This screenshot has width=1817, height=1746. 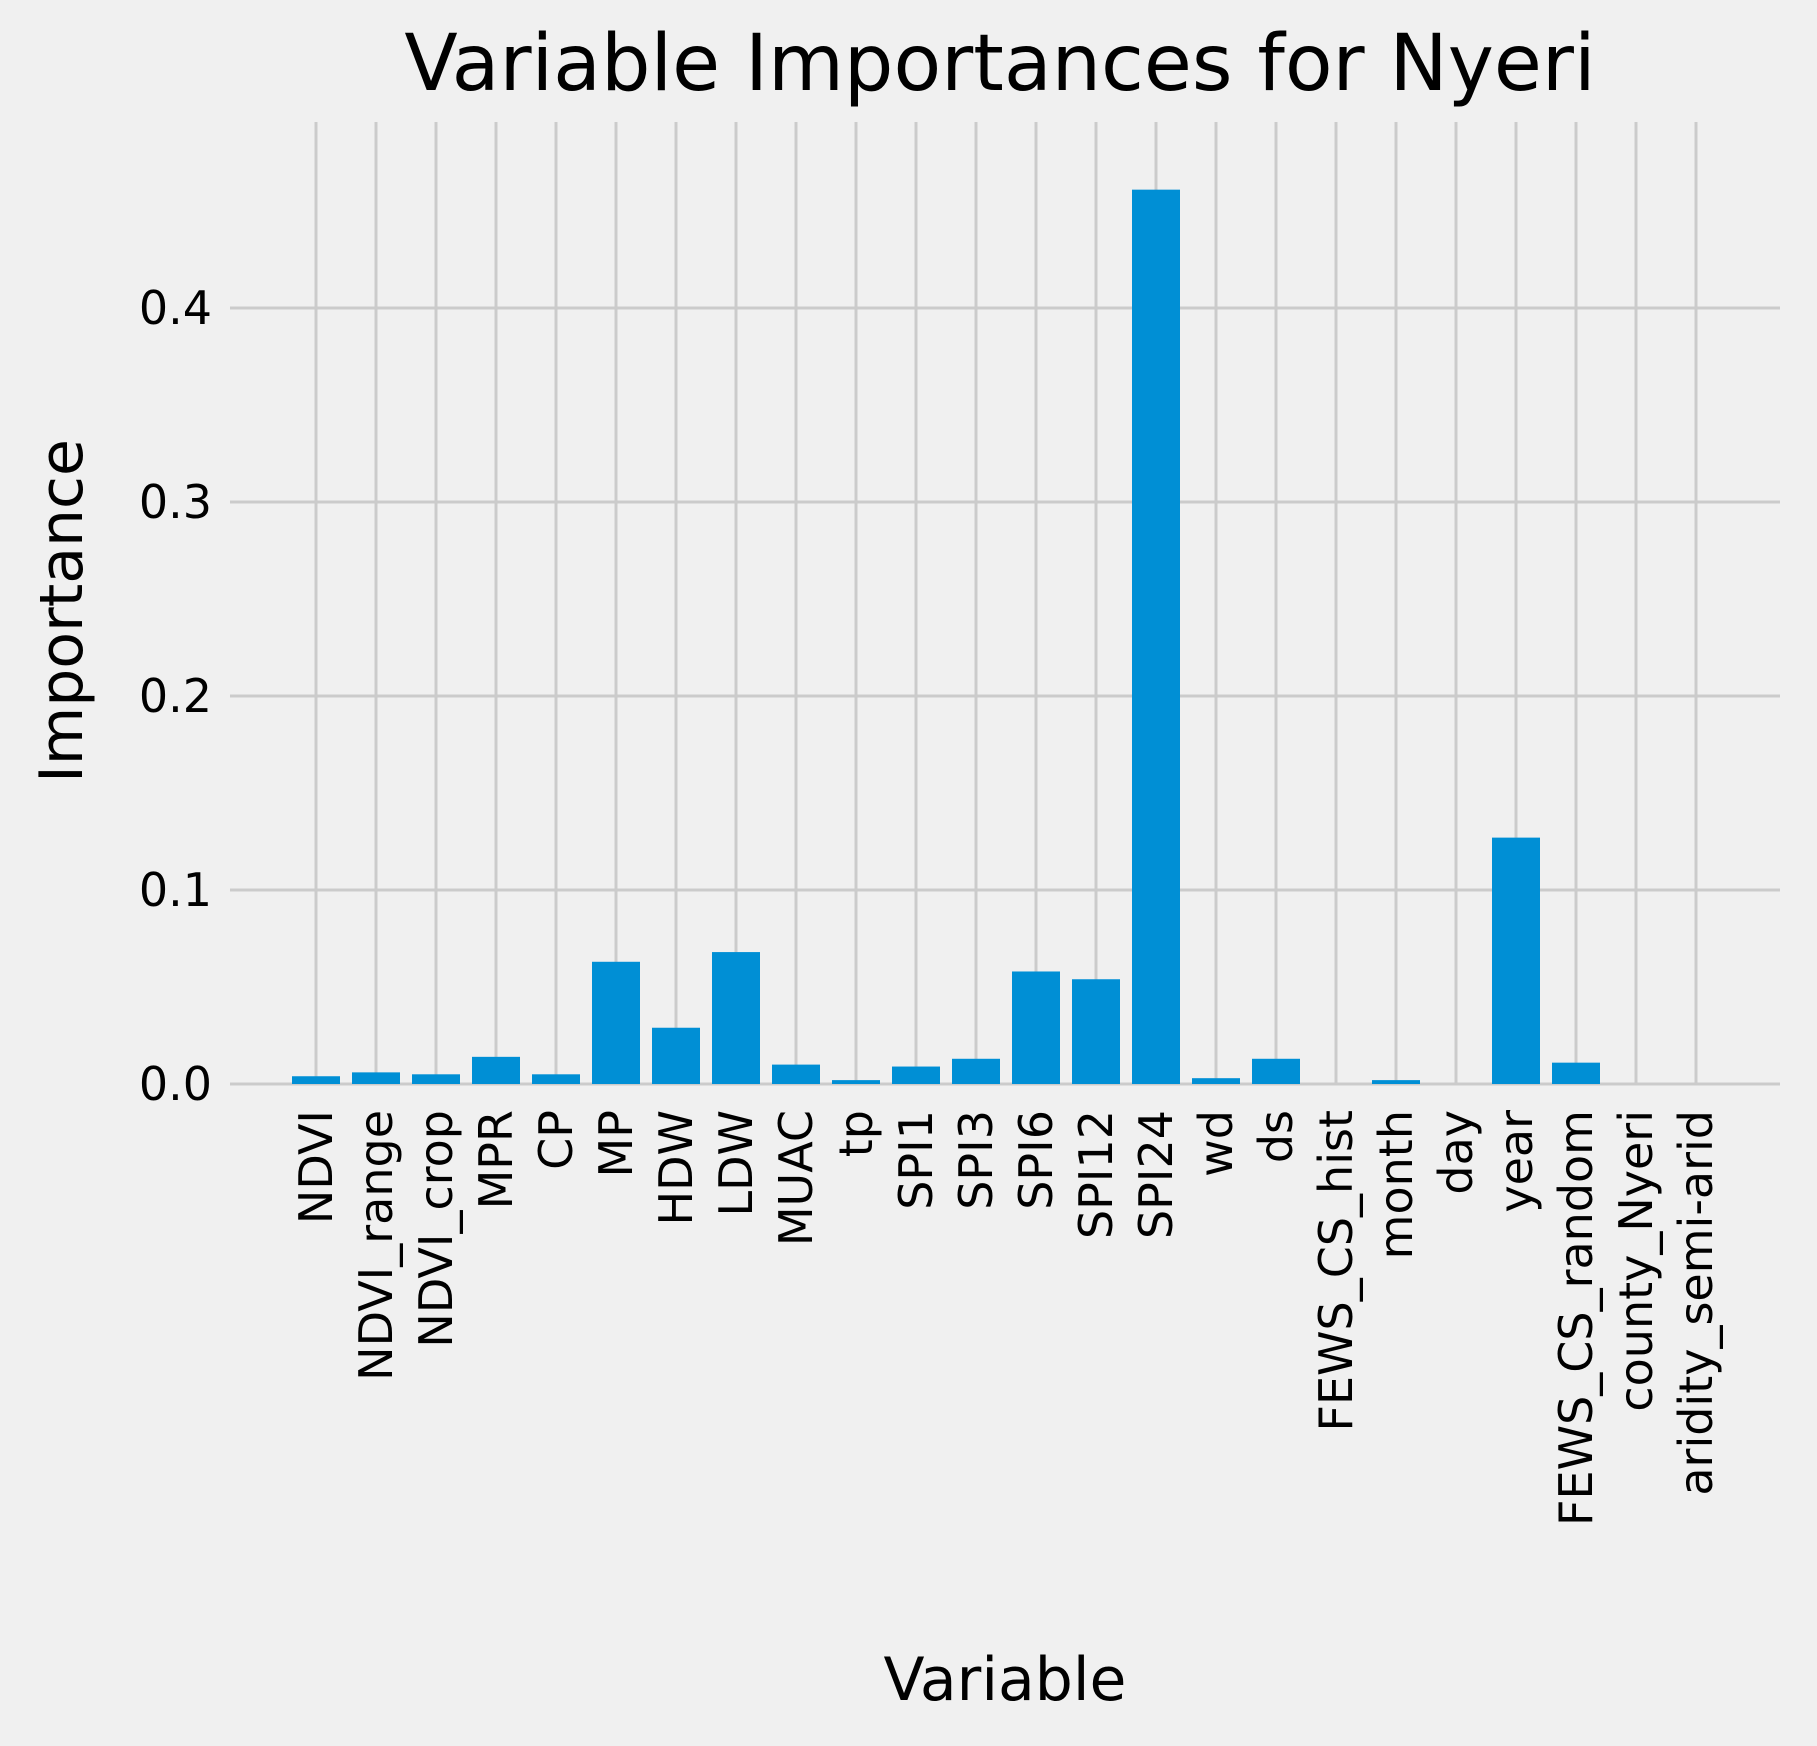 I want to click on x-tick-label: NDVI, so click(x=316, y=1167).